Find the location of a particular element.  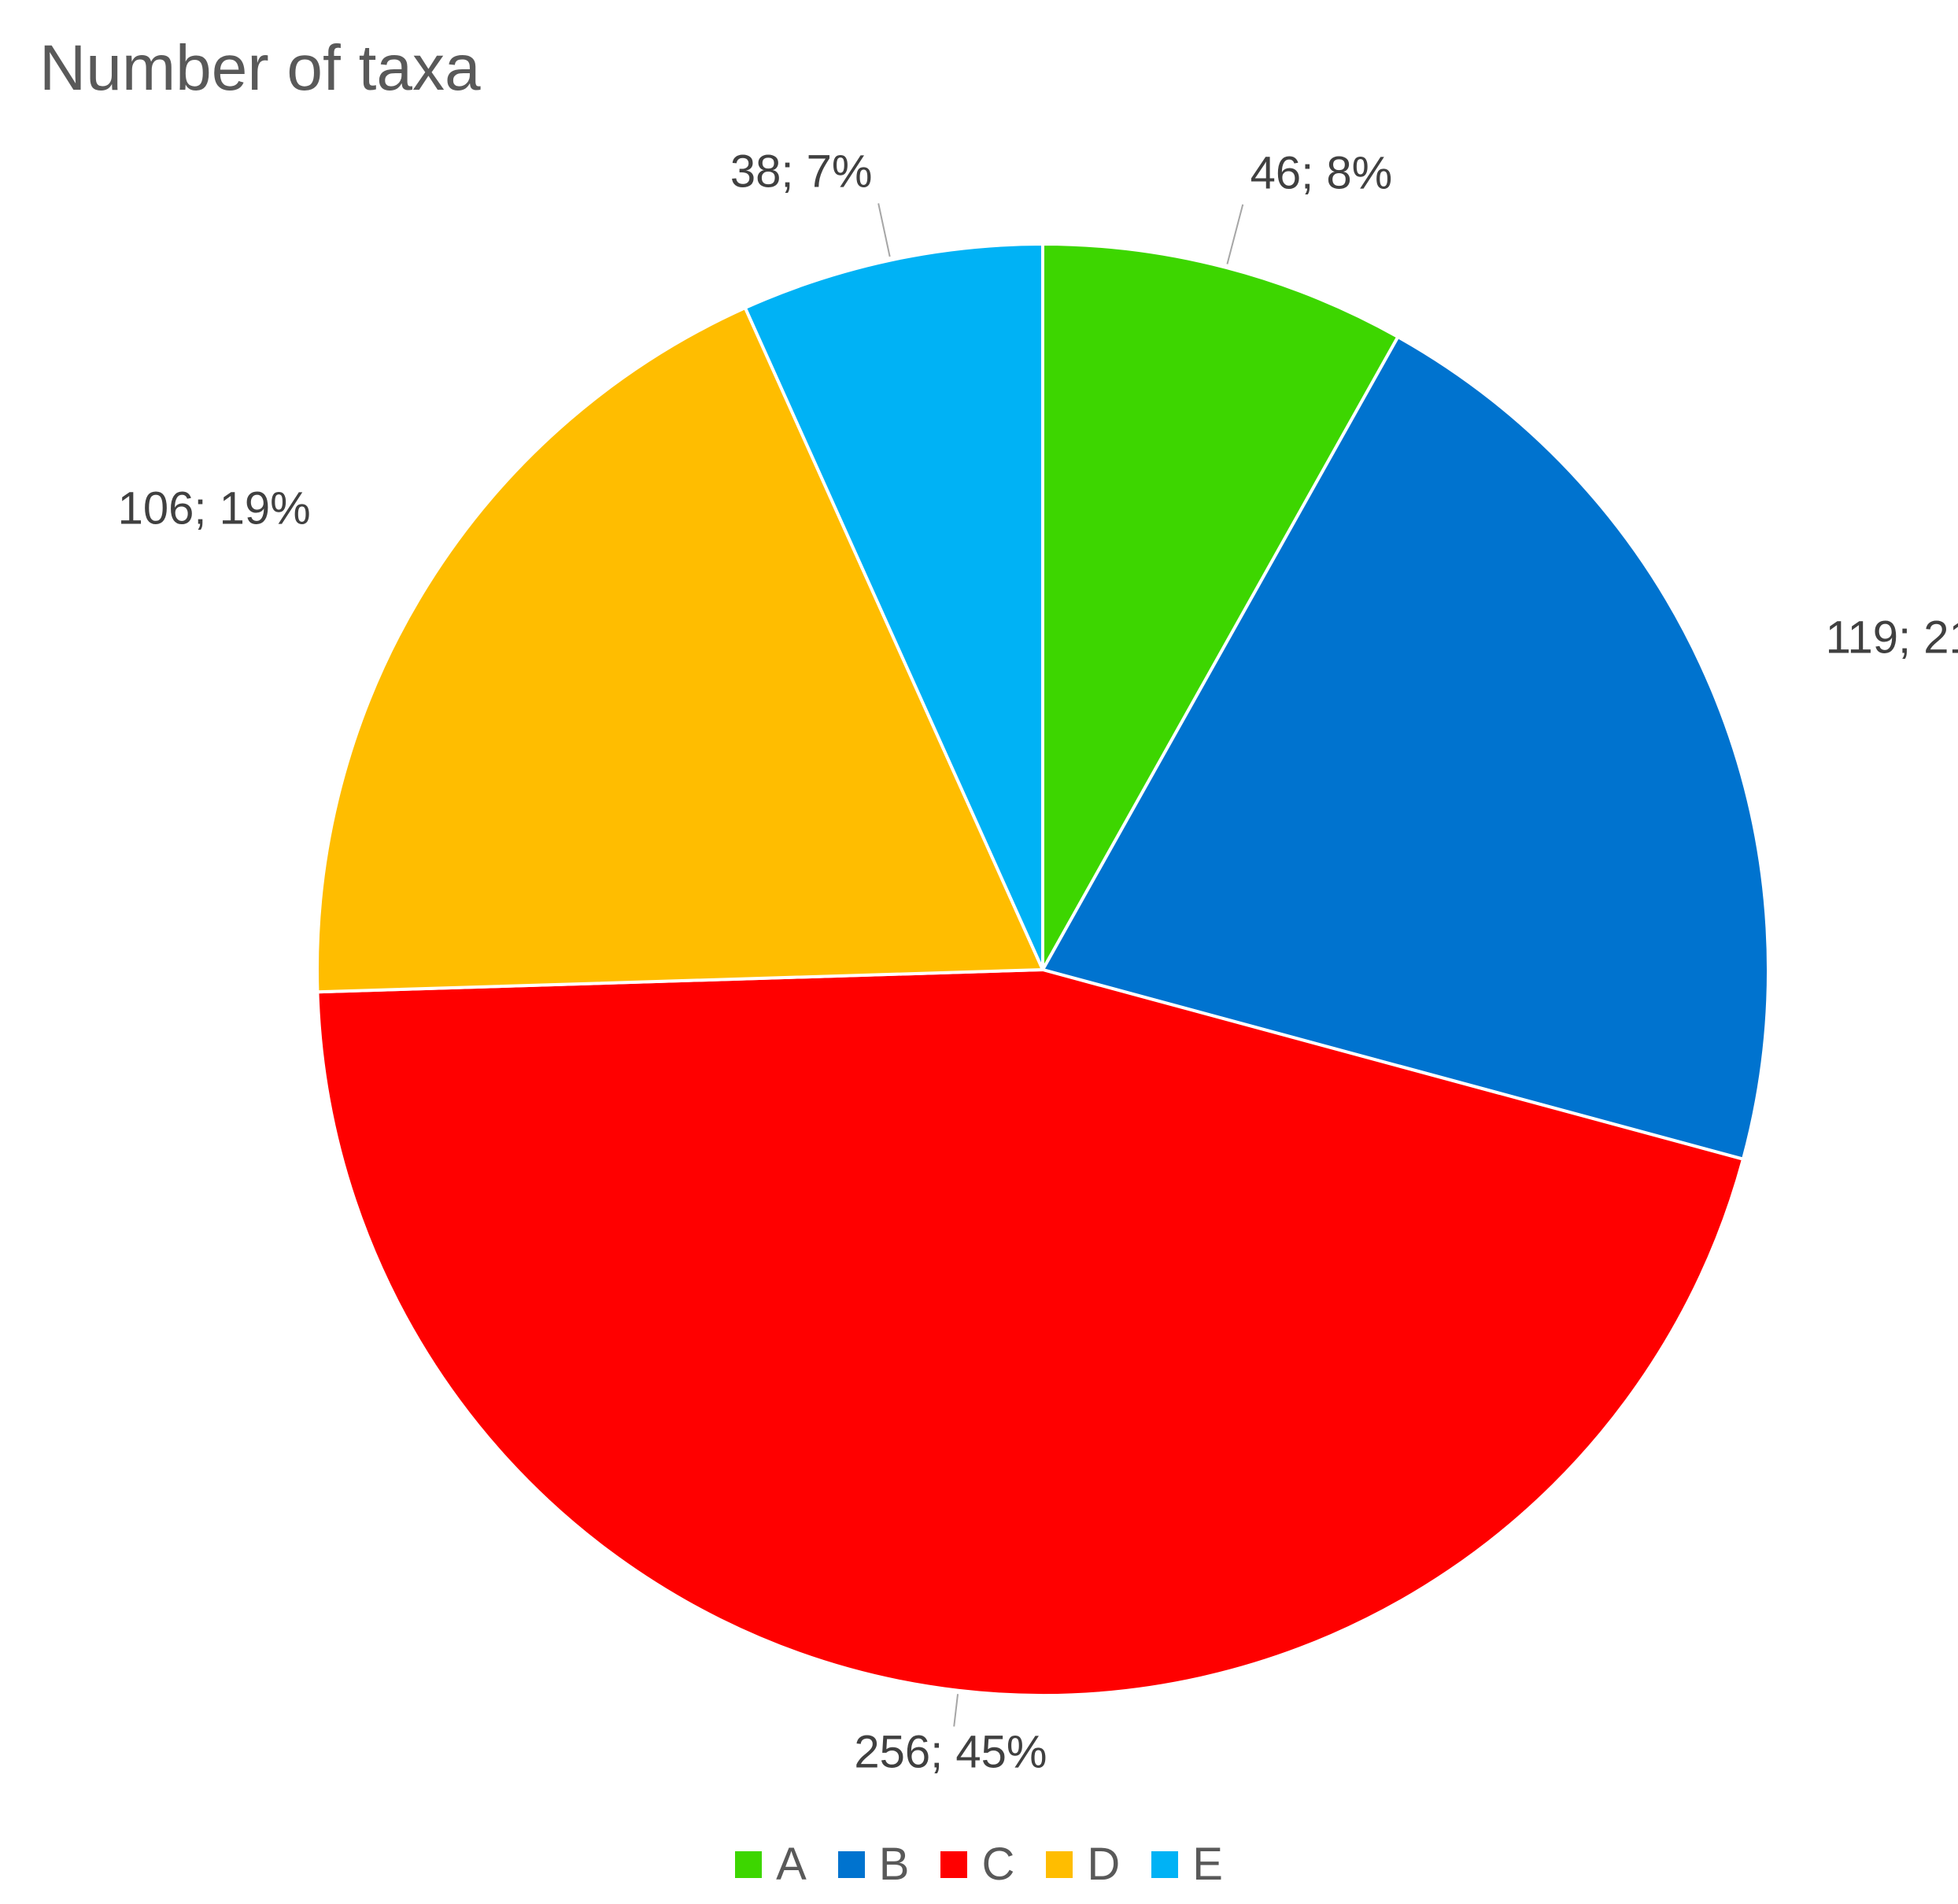

legend-label-e: E is located at coordinates (1207, 1864).